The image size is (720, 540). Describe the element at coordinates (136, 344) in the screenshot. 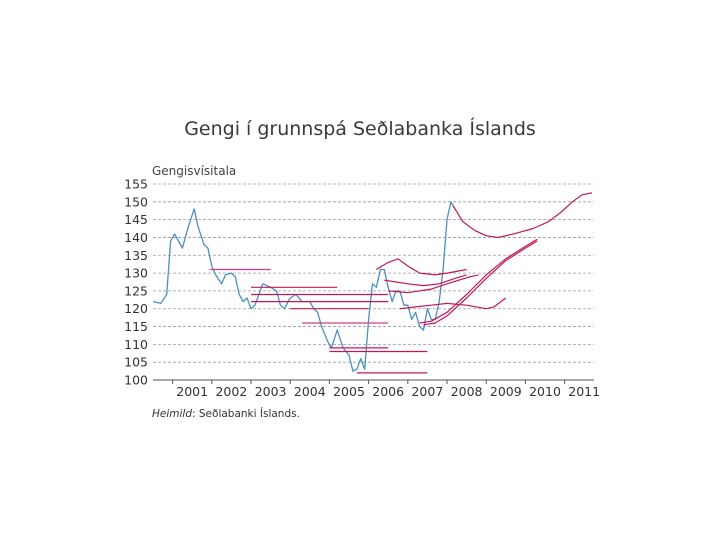

I see `y-tick-label: 110` at that location.